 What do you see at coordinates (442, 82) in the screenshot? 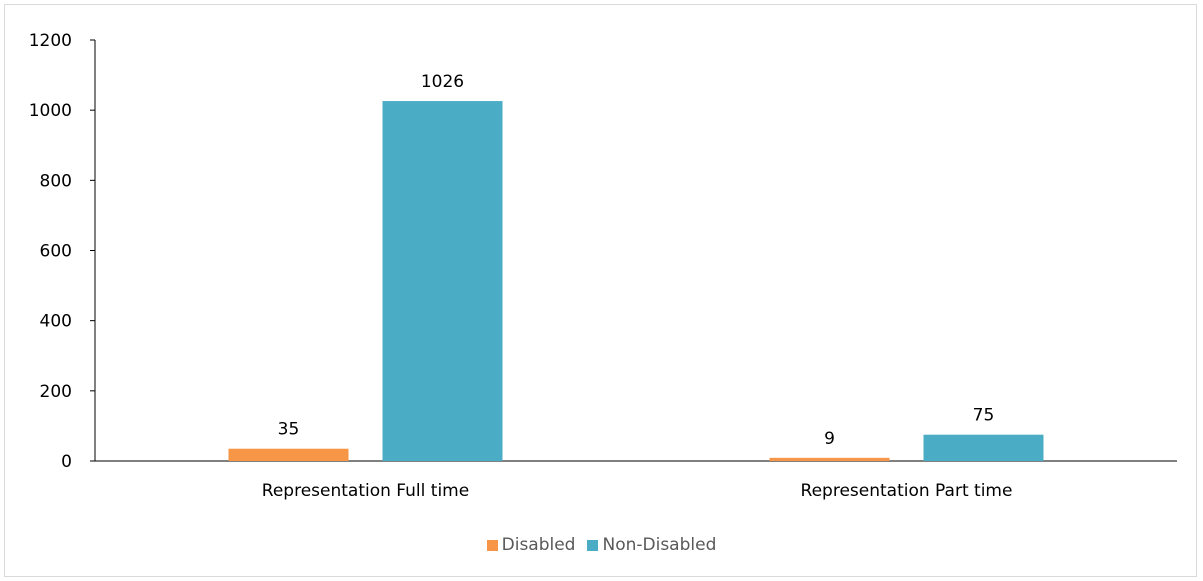
I see `data-label: 1026` at bounding box center [442, 82].